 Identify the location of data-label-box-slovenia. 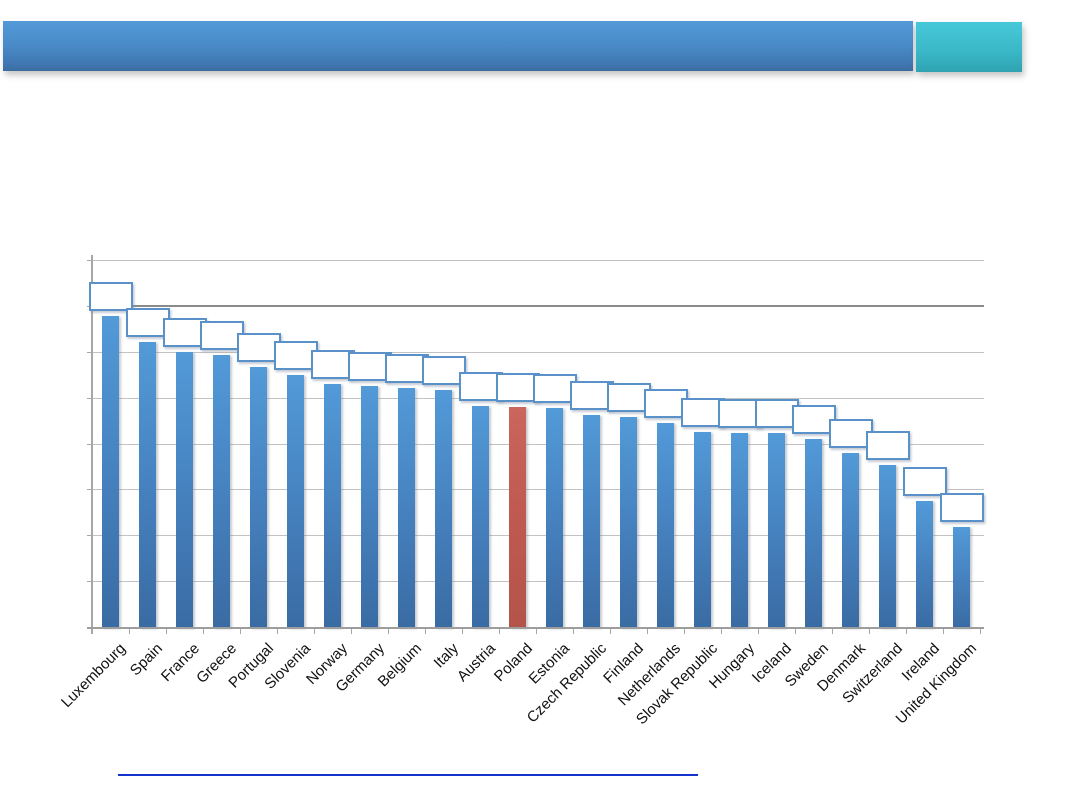
(295, 355).